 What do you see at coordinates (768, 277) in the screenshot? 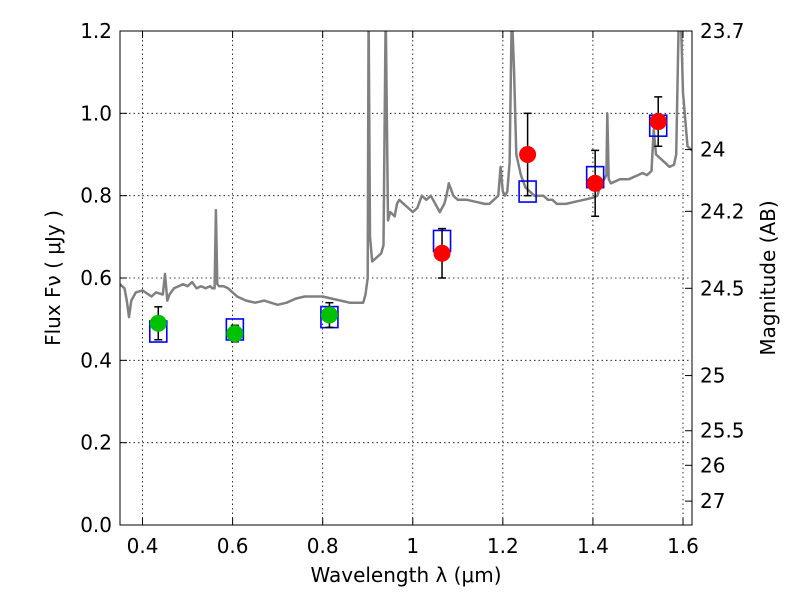
I see `y2-axis-title: Magnitude (AB)` at bounding box center [768, 277].